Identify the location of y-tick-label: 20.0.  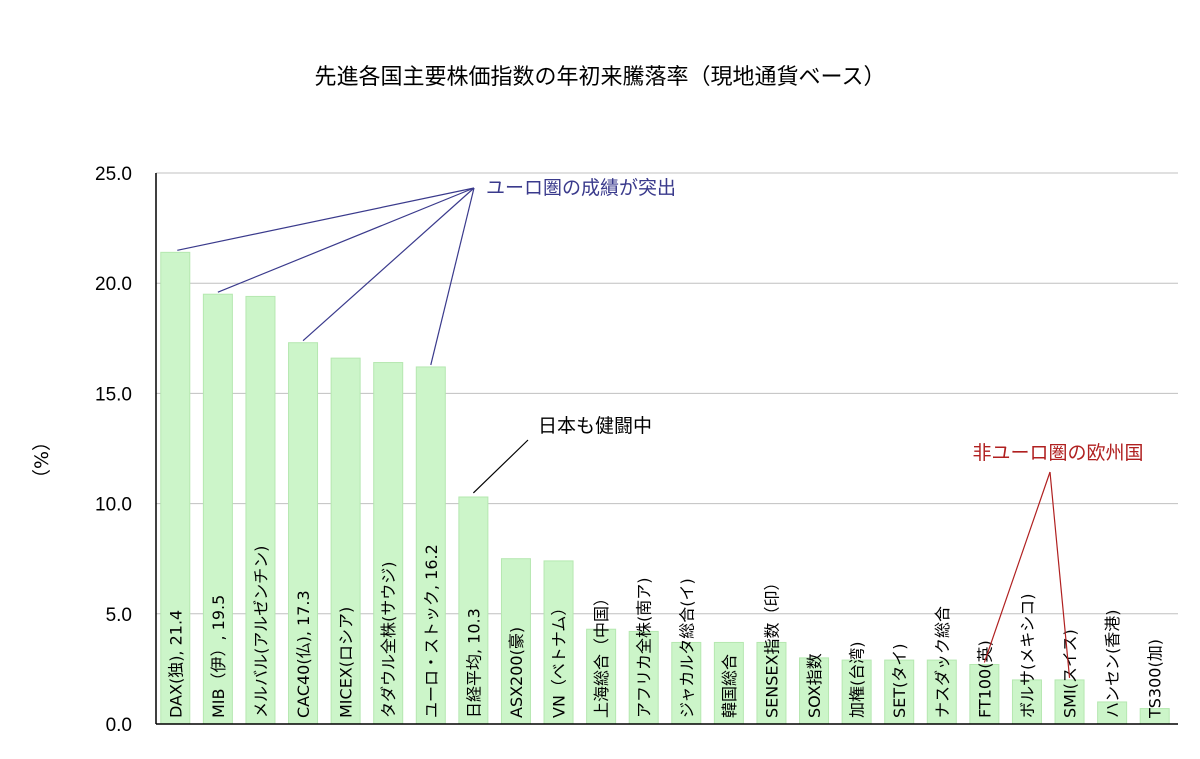
(113, 284).